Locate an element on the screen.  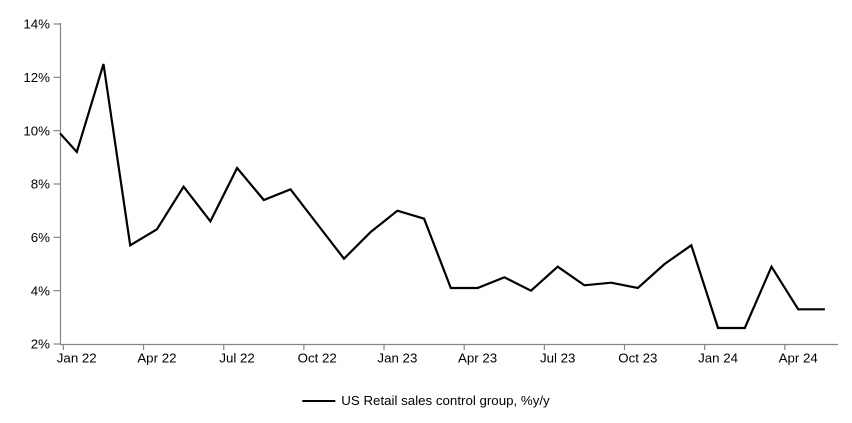
x-tick-label: Apr 24 is located at coordinates (798, 358).